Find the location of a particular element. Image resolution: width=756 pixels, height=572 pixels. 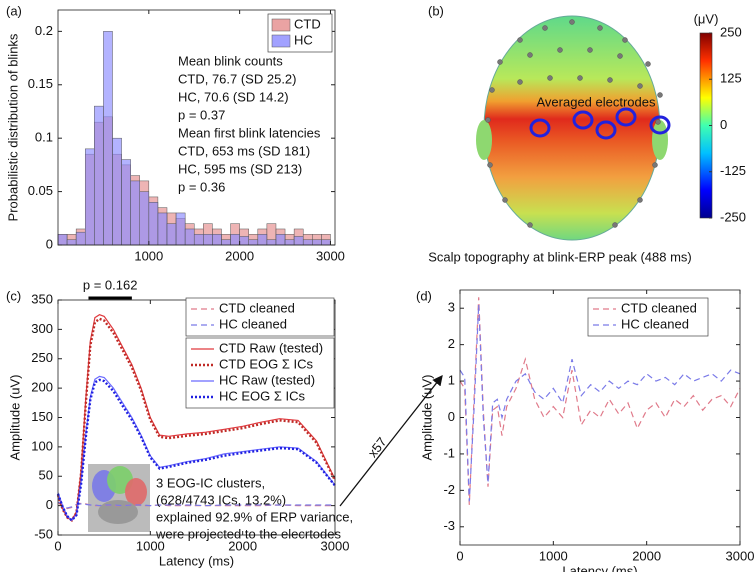

legend-label: CTD is located at coordinates (307, 23).